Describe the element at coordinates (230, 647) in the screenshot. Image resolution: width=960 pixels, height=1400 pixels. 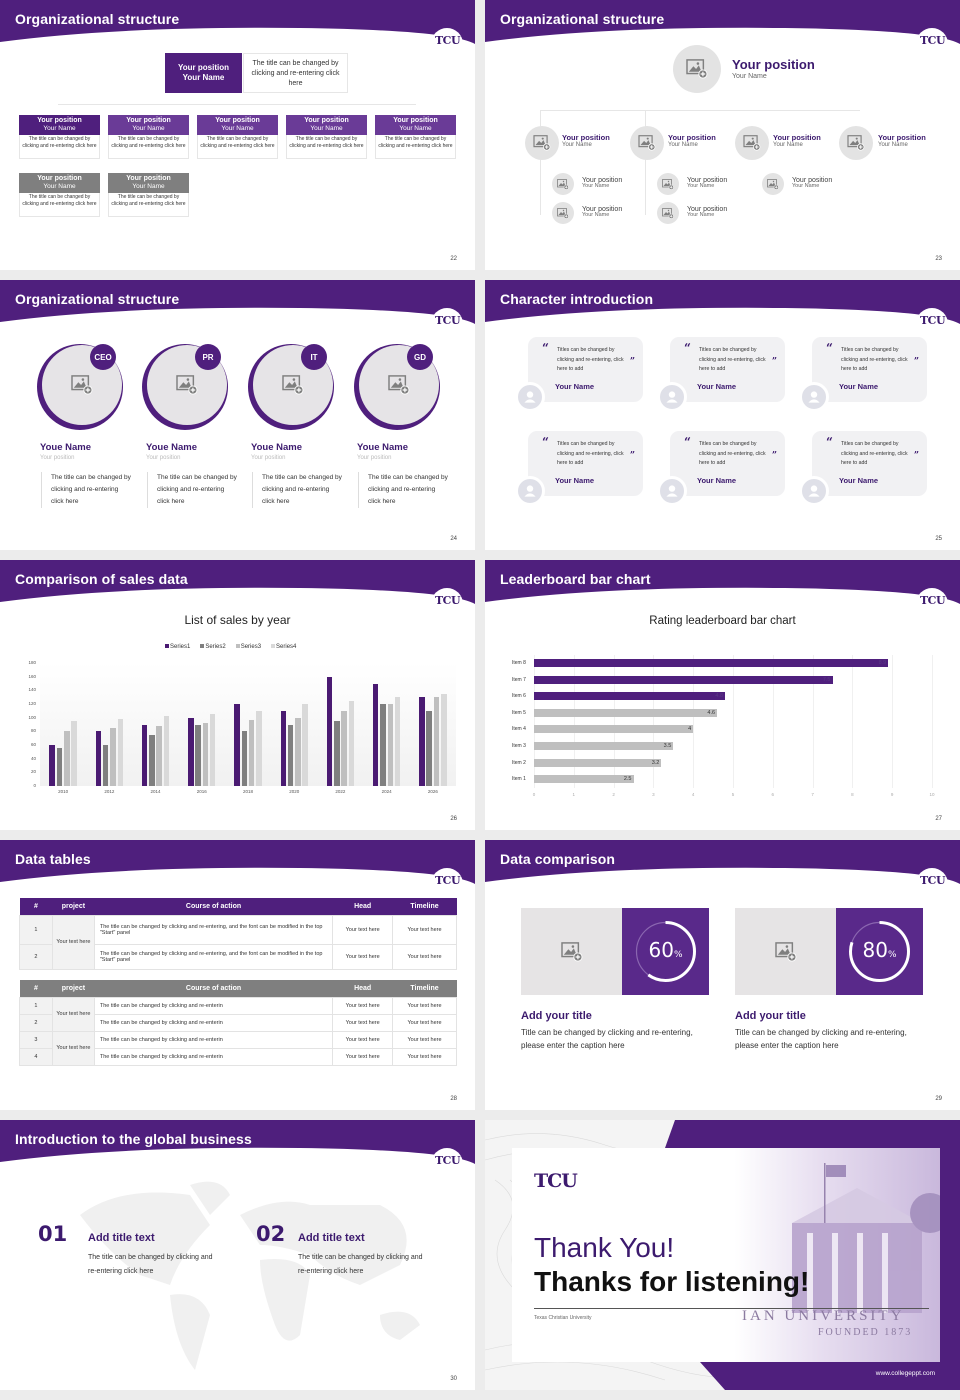
I see `chart-legend: Series1 Series2 Series3 Series4` at that location.